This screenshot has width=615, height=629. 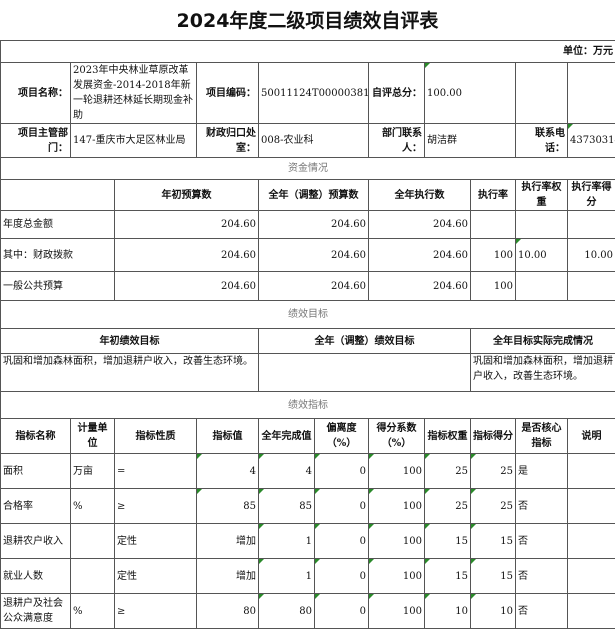 I want to click on score-label: 自评总分：, so click(x=397, y=93).